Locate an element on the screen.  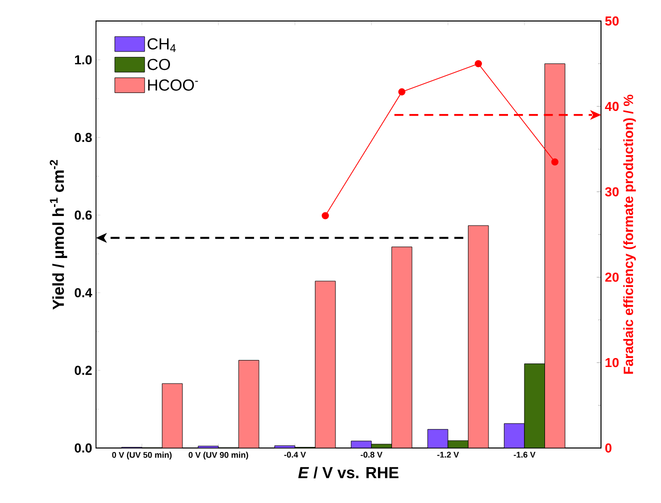
x-tick-label: -1.6 V is located at coordinates (525, 455).